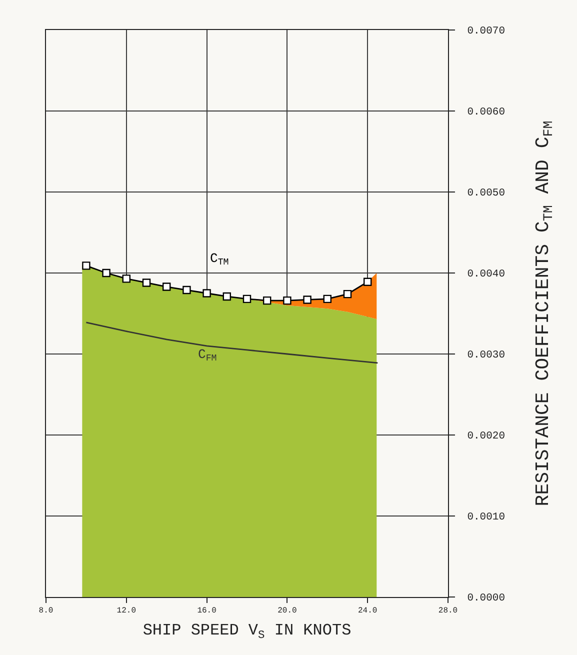  What do you see at coordinates (486, 598) in the screenshot?
I see `y-tick-label: 0.0000` at bounding box center [486, 598].